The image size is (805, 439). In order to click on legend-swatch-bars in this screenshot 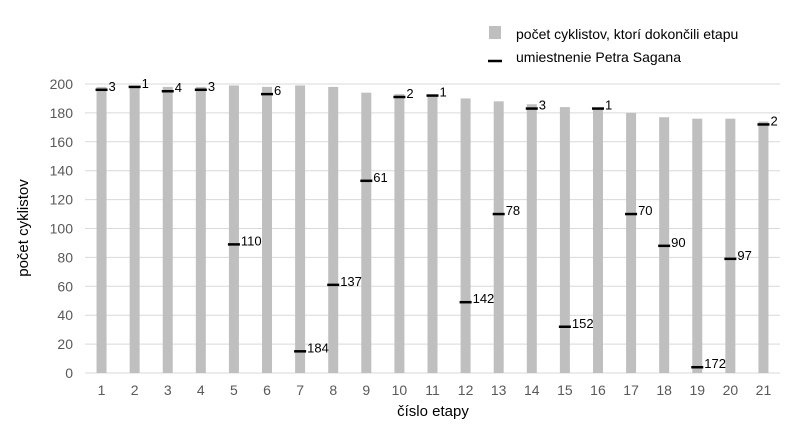, I will do `click(495, 32)`.